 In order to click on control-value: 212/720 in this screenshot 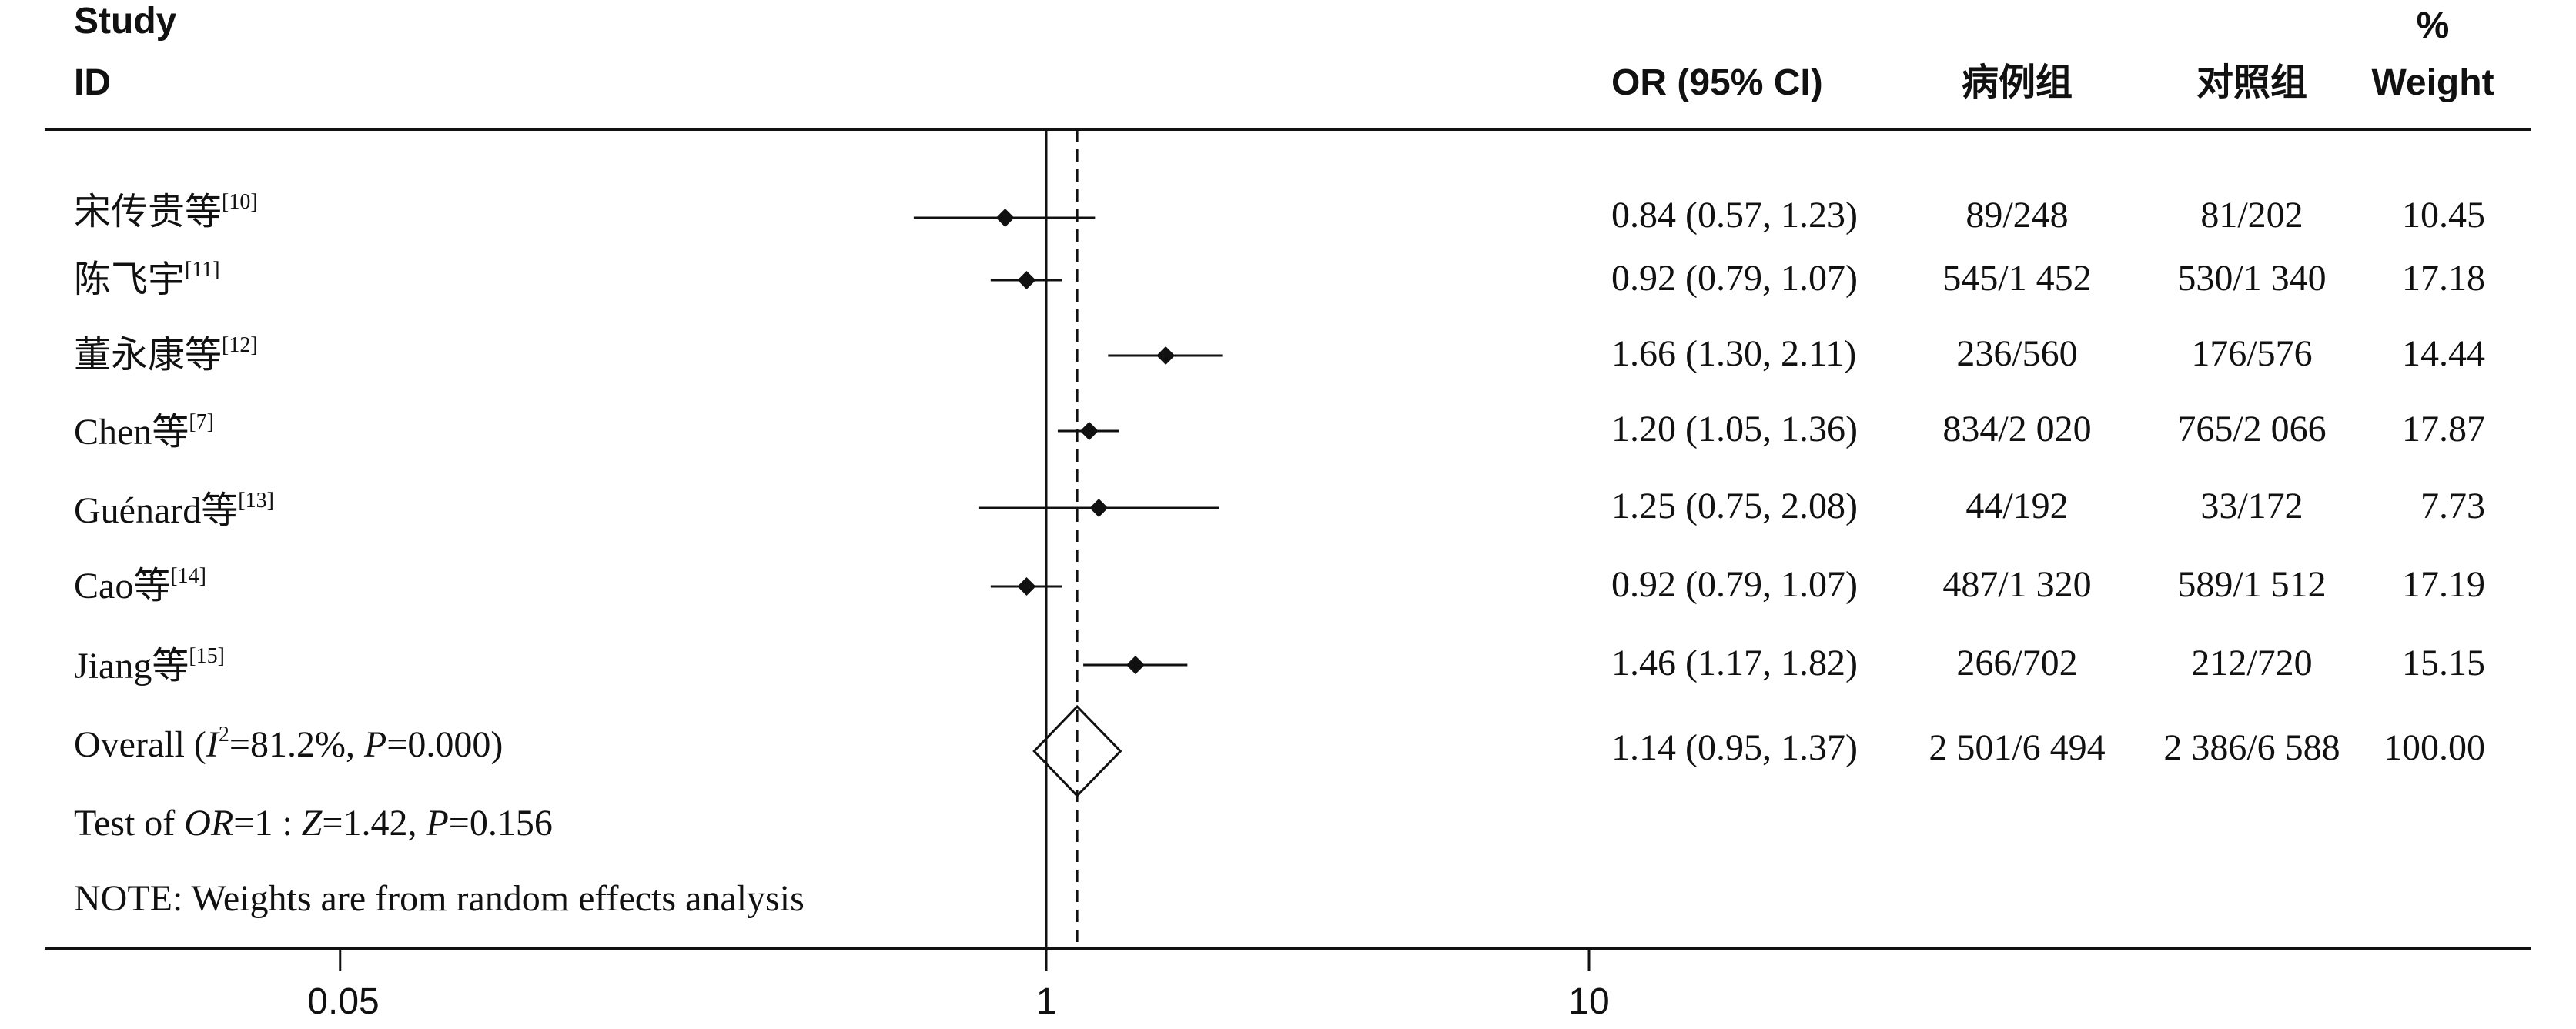, I will do `click(2252, 663)`.